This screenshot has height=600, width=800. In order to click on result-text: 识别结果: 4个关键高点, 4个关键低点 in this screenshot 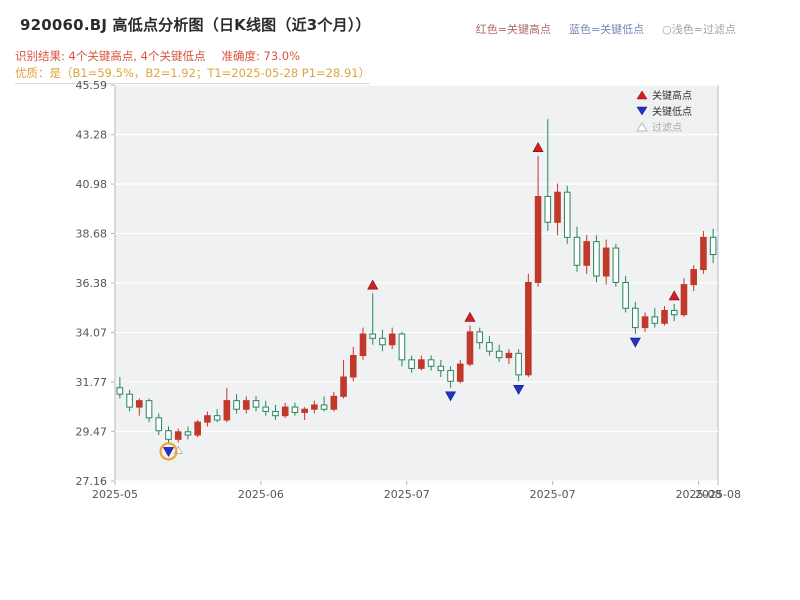, I will do `click(110, 56)`.